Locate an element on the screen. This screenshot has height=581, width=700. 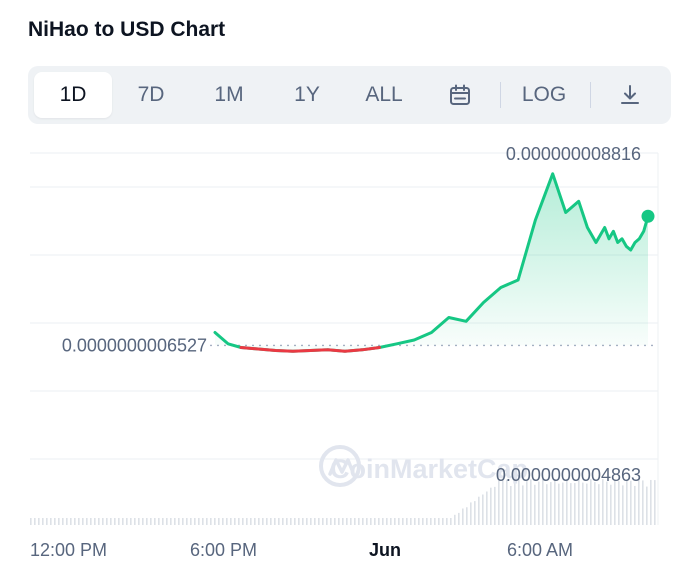
chart-title: NiHao to USD Chart is located at coordinates (127, 29).